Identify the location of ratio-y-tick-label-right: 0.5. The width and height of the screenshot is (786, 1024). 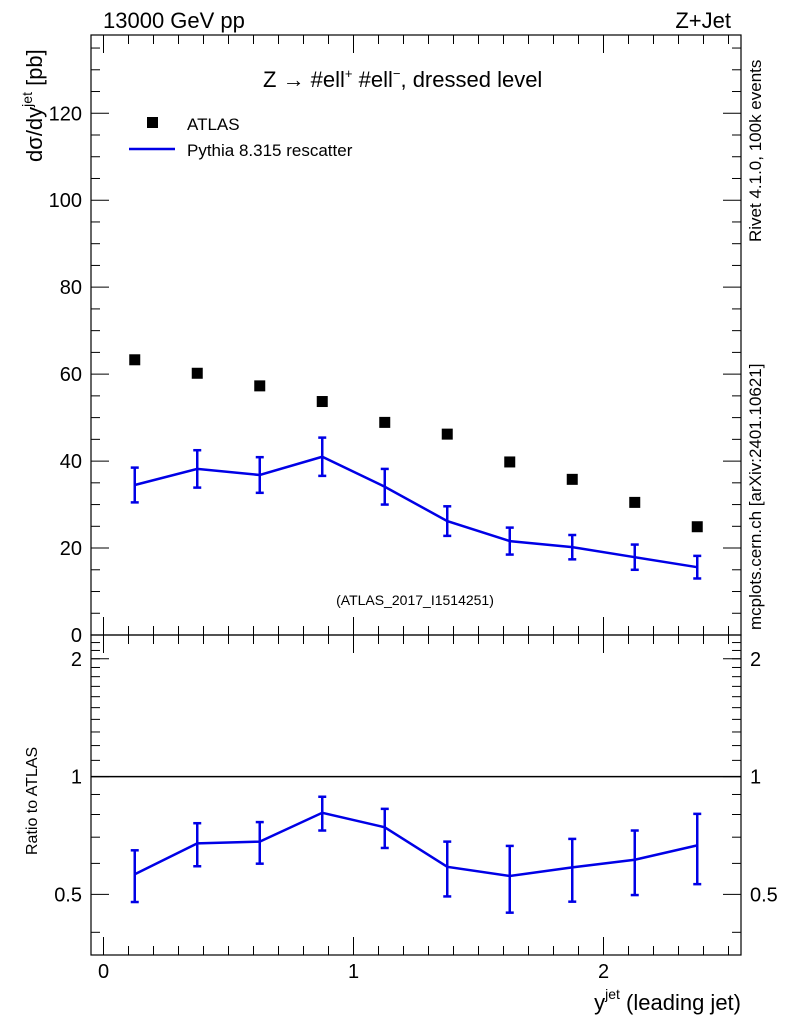
(764, 895).